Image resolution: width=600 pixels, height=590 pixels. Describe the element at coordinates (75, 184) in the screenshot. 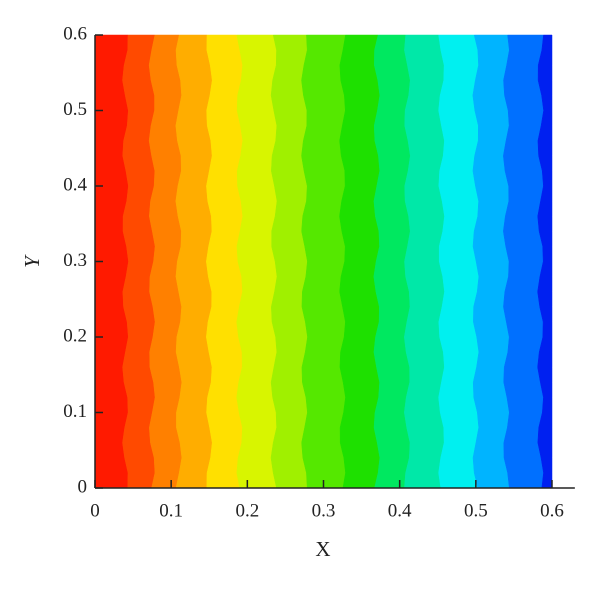

I see `y-tick-label: 0.4` at that location.